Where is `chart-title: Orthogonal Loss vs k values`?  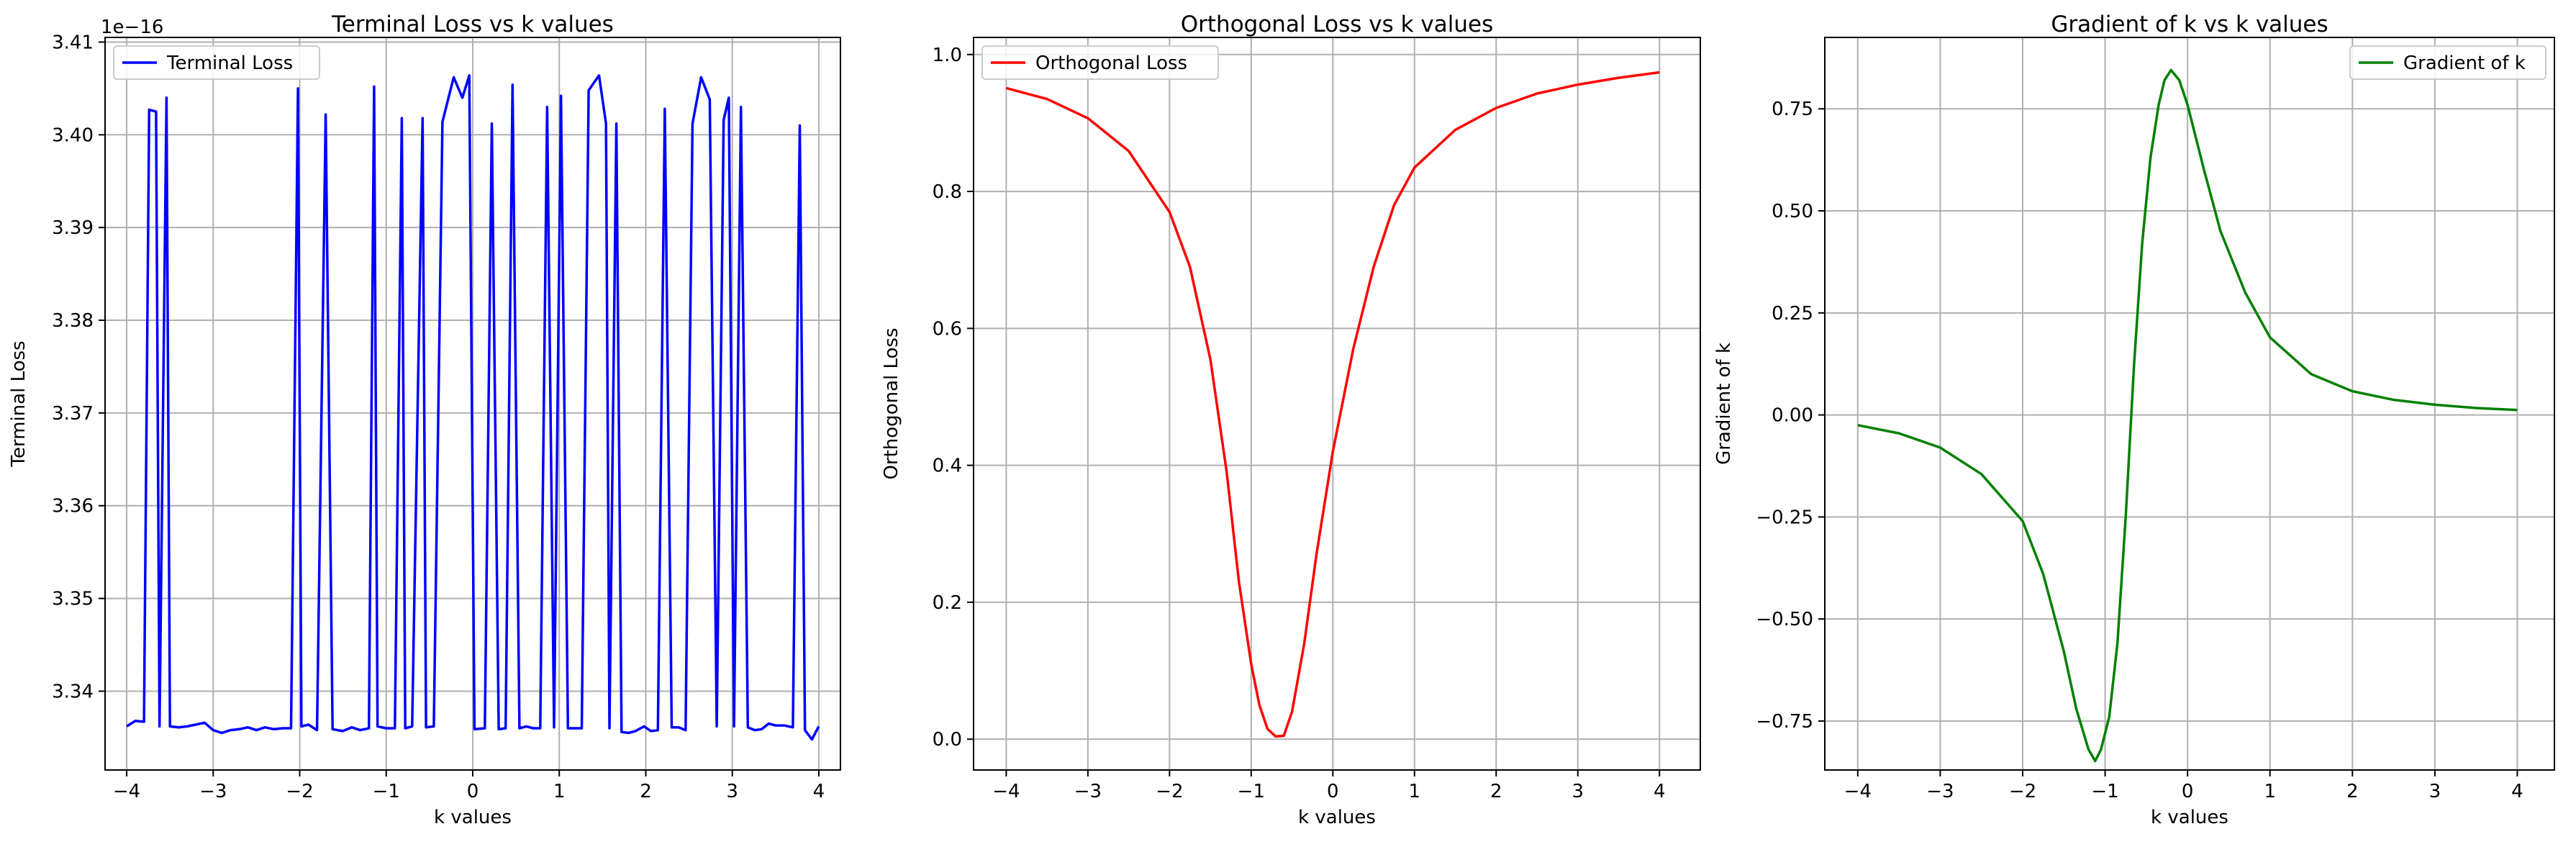
chart-title: Orthogonal Loss vs k values is located at coordinates (1337, 24).